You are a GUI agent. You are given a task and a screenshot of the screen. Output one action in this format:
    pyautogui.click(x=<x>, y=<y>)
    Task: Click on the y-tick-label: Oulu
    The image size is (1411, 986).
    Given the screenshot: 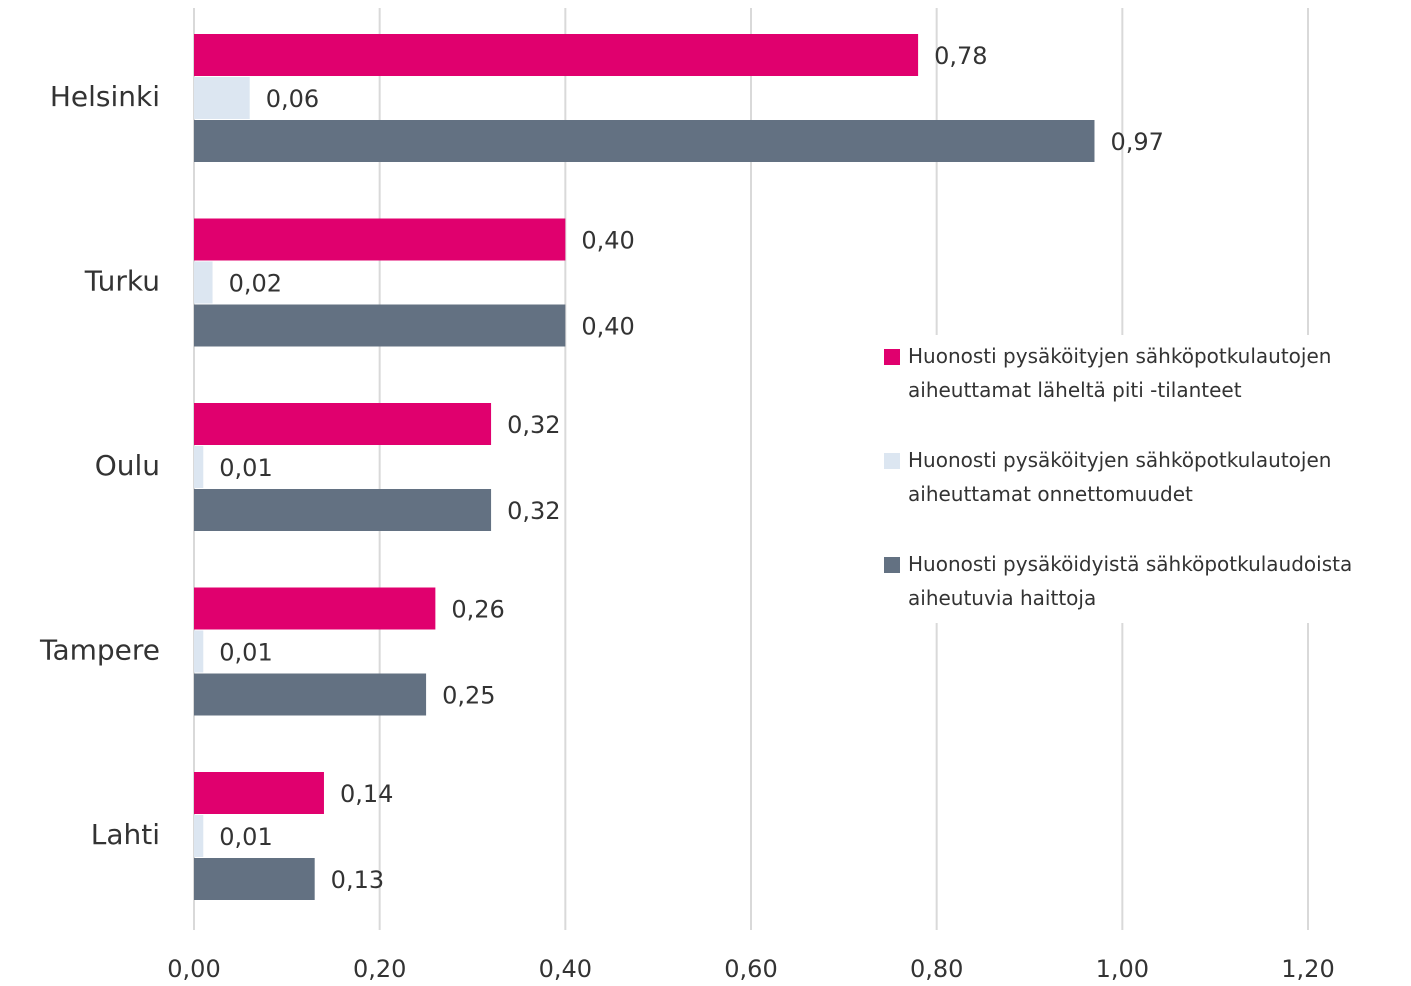 What is the action you would take?
    pyautogui.click(x=127, y=465)
    